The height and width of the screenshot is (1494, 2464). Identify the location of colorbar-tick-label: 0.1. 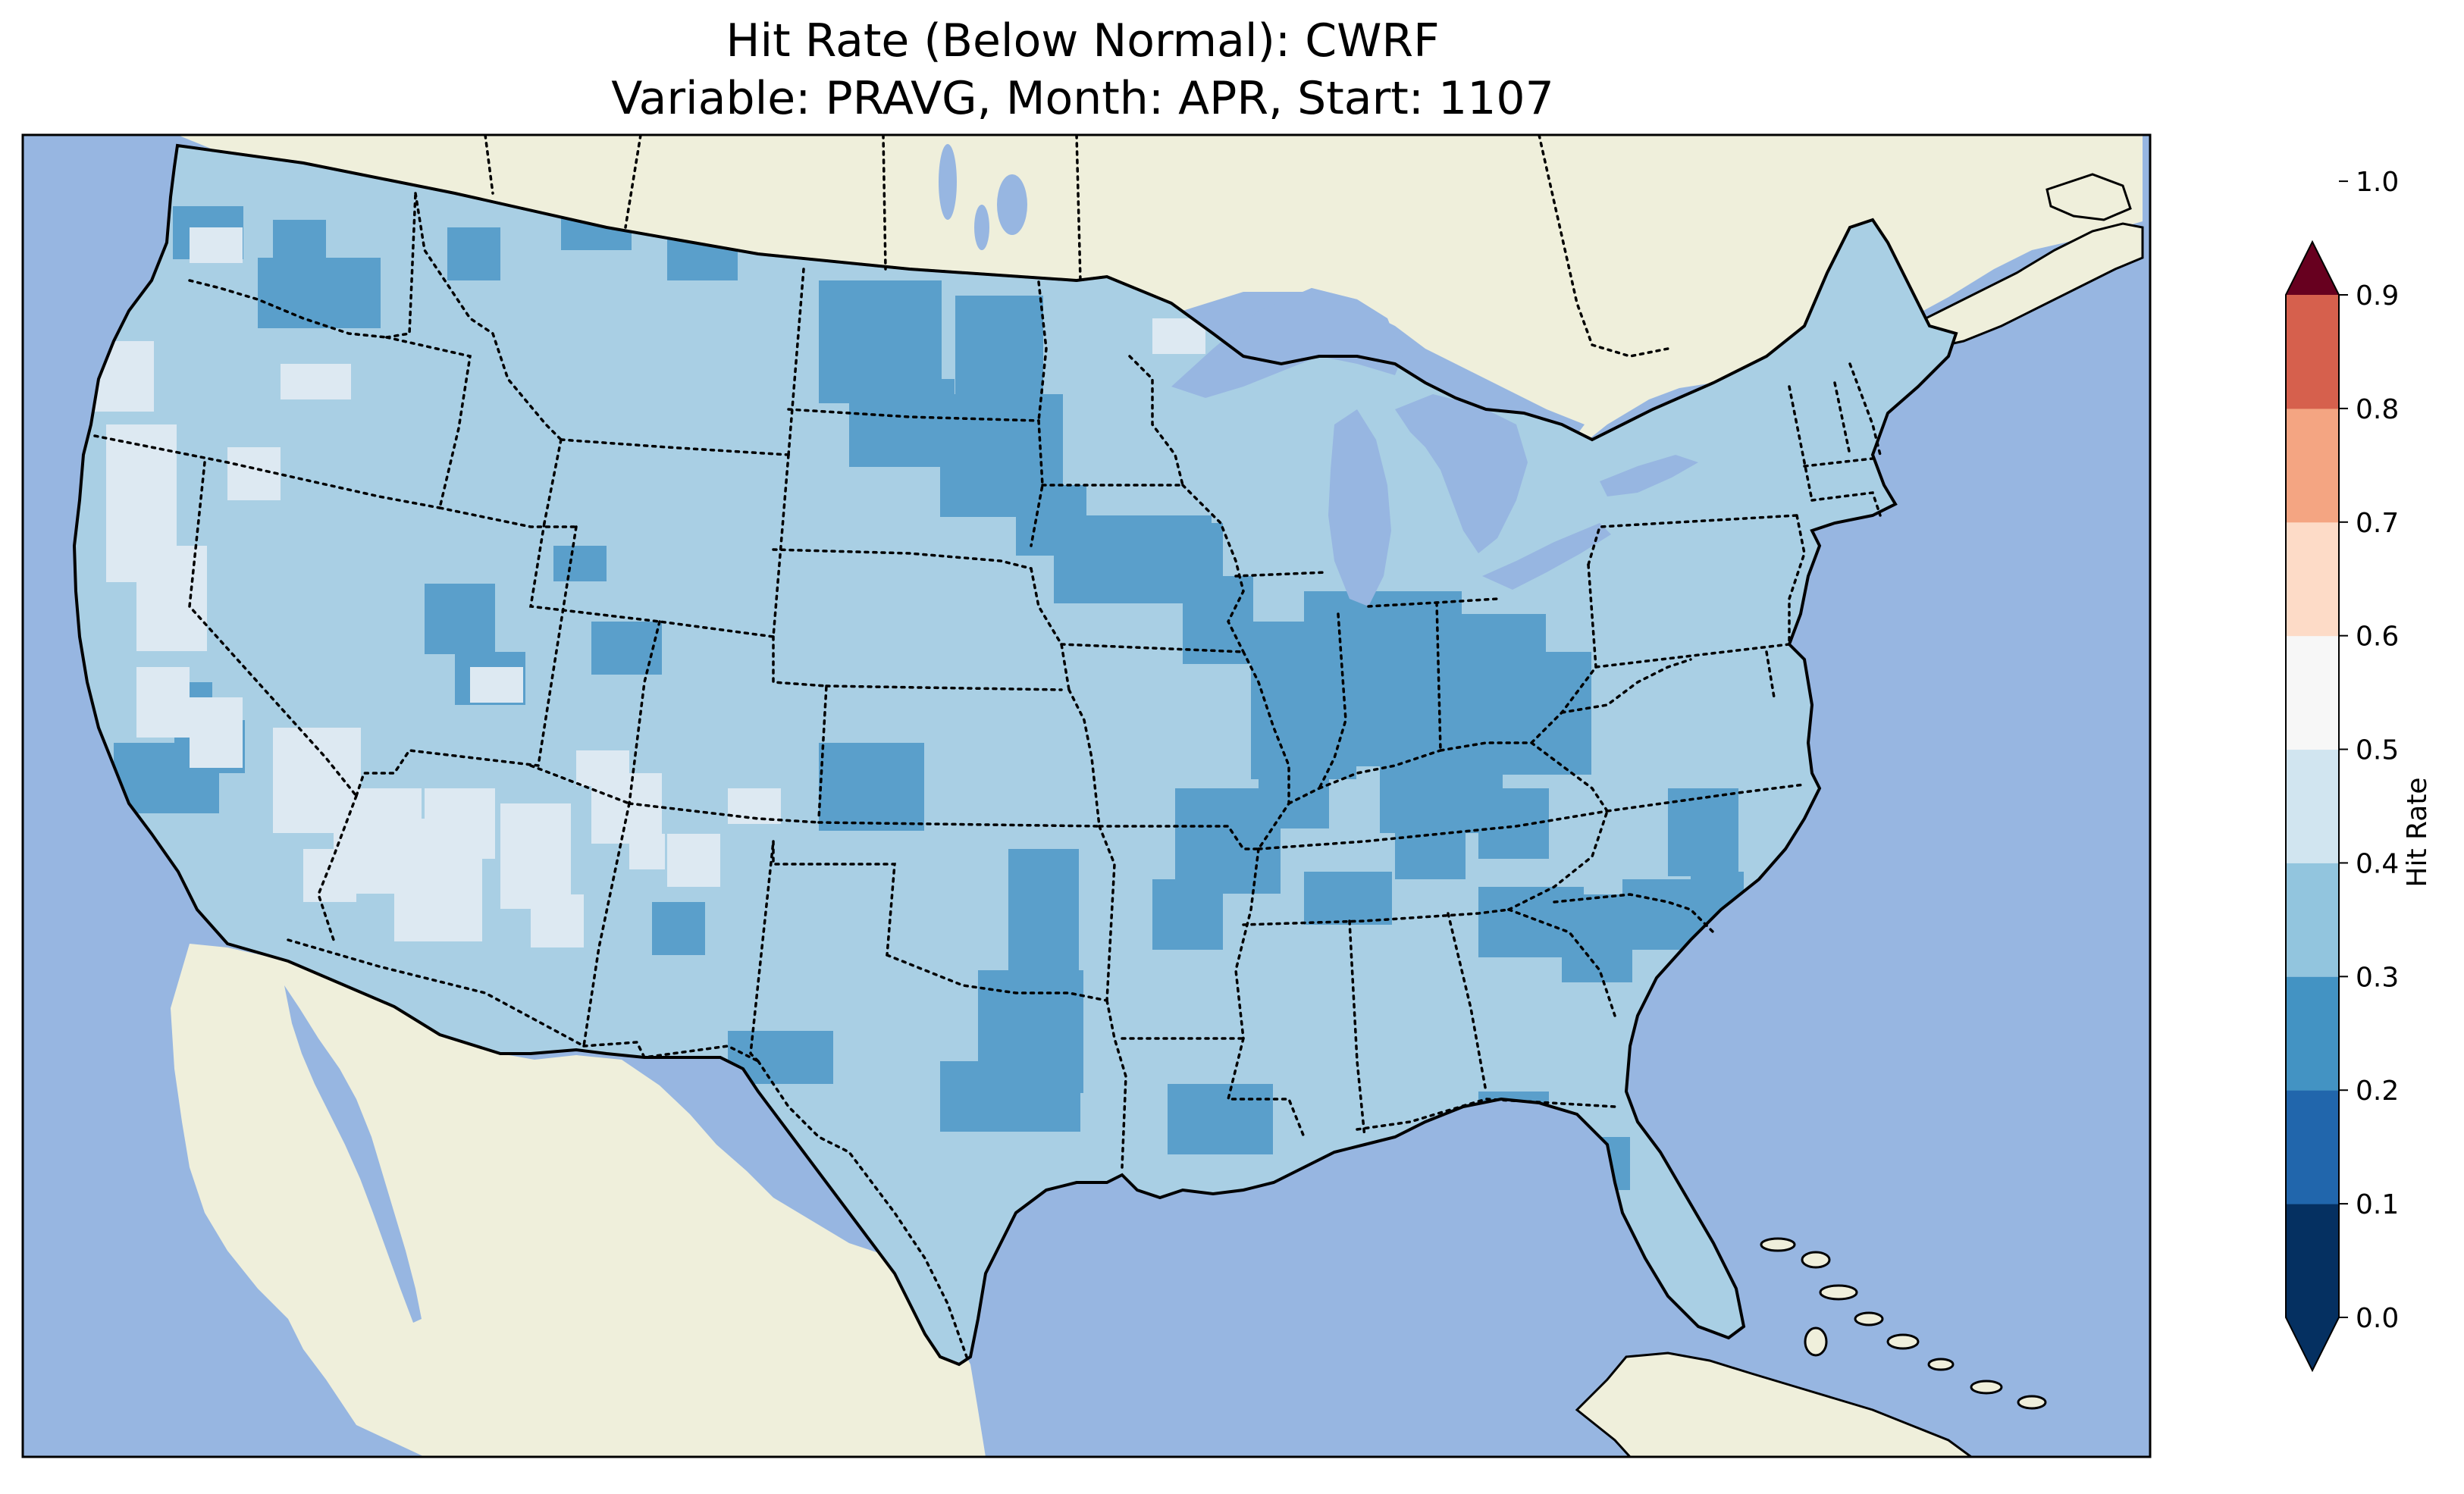
(2377, 1204).